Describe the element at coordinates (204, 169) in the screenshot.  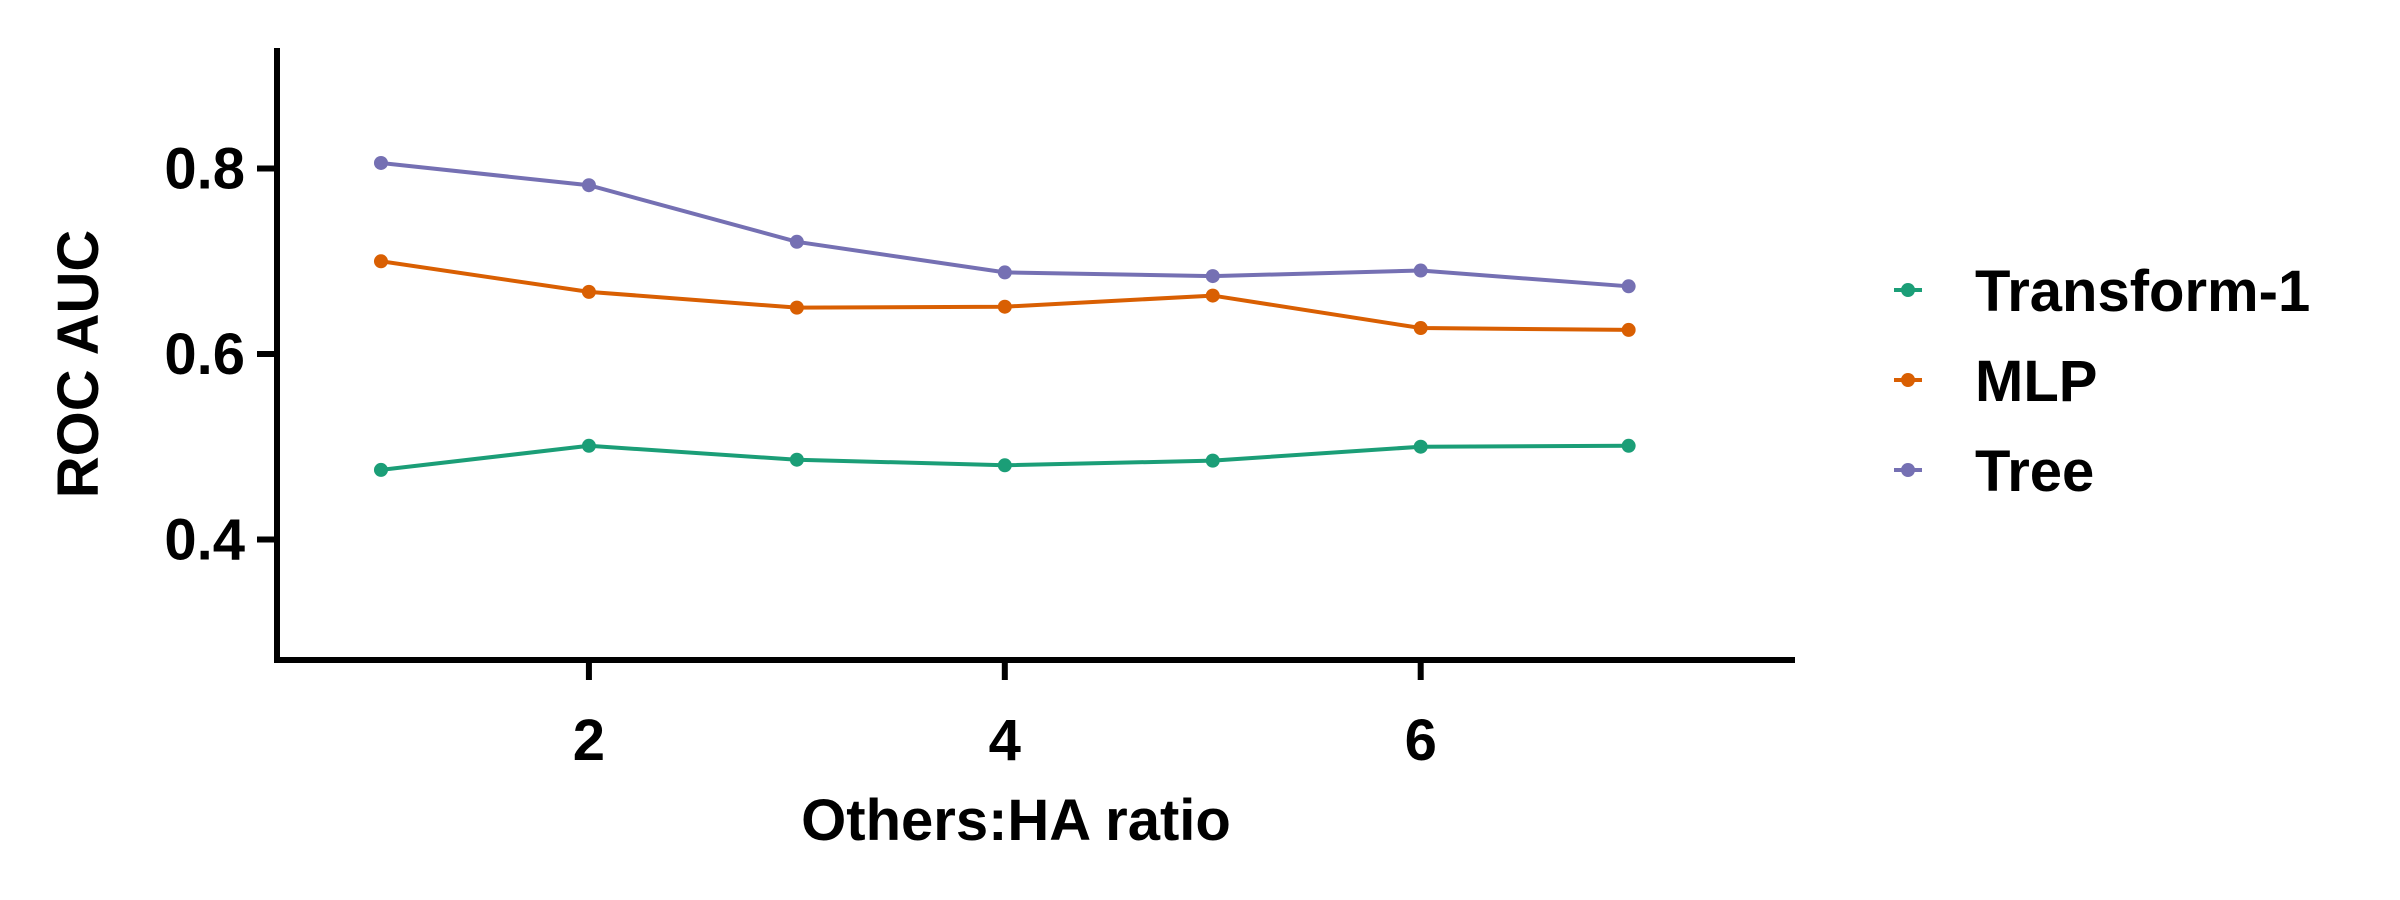
I see `y-tick-label: 0.8` at that location.